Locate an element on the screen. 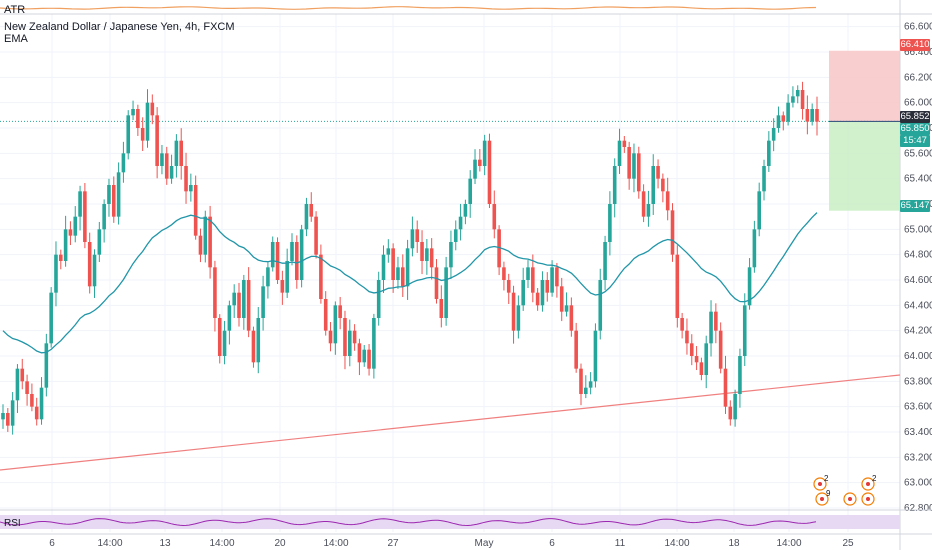 The height and width of the screenshot is (550, 932). dividend-icon-2-dot is located at coordinates (850, 499).